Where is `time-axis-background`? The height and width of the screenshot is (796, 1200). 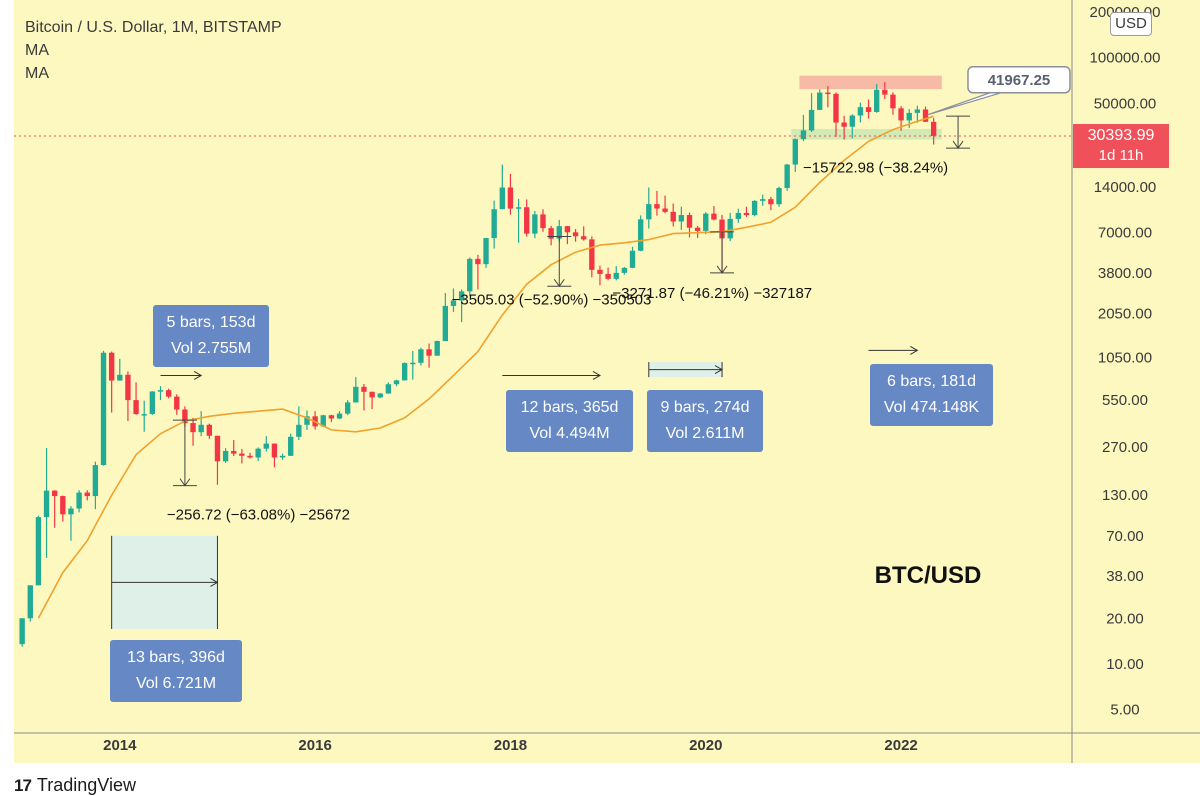
time-axis-background is located at coordinates (607, 748).